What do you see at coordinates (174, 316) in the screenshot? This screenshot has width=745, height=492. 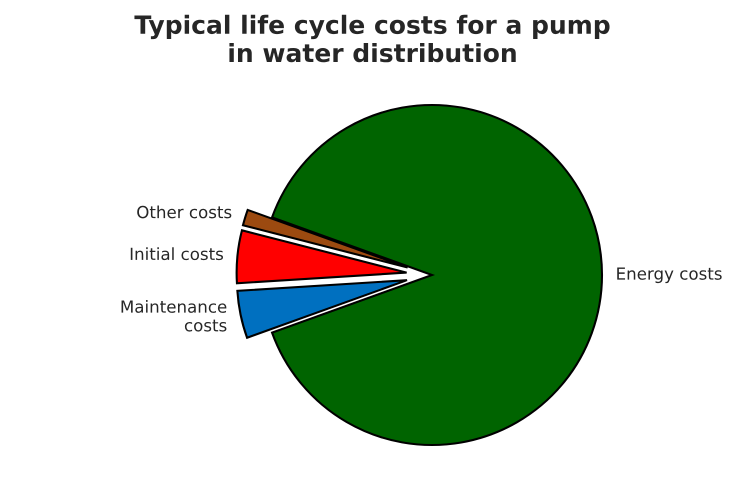 I see `slice-label: Maintenance costs` at bounding box center [174, 316].